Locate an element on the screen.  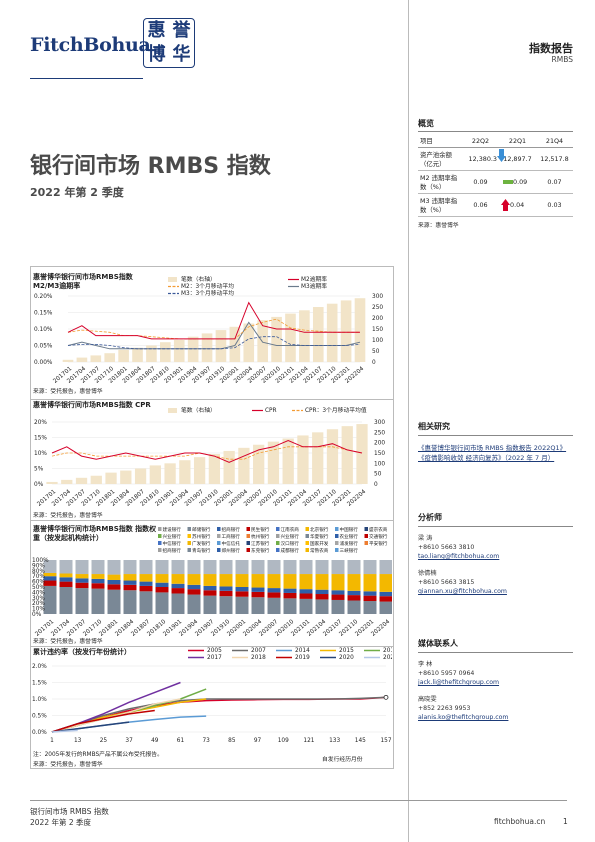
chart2-source: 来源：受托报告，惠誉博华 is located at coordinates (68, 516).